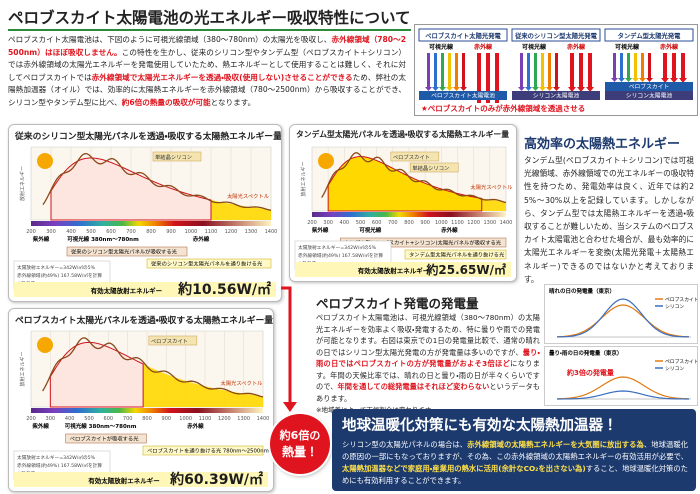  Describe the element at coordinates (449, 230) in the screenshot. I see `band-label: 赤外線` at that location.